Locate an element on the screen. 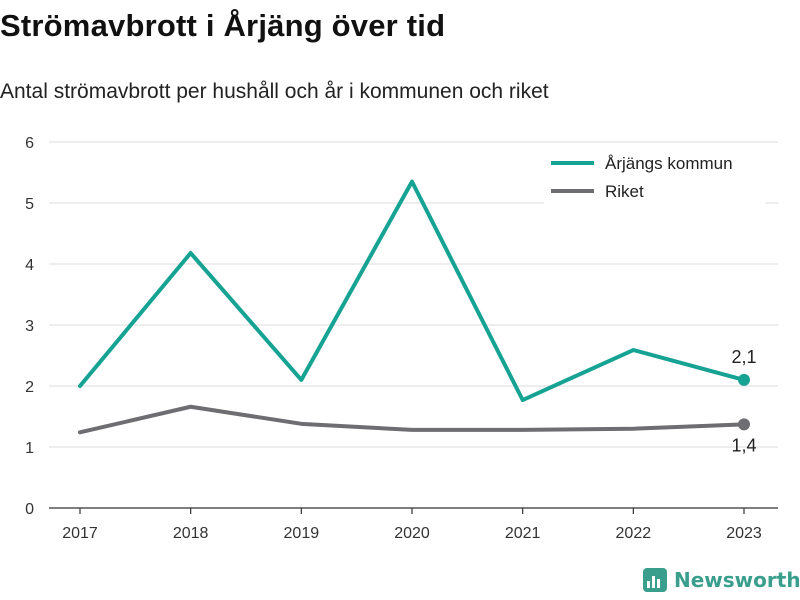  y-tick-label: 3 is located at coordinates (29, 326).